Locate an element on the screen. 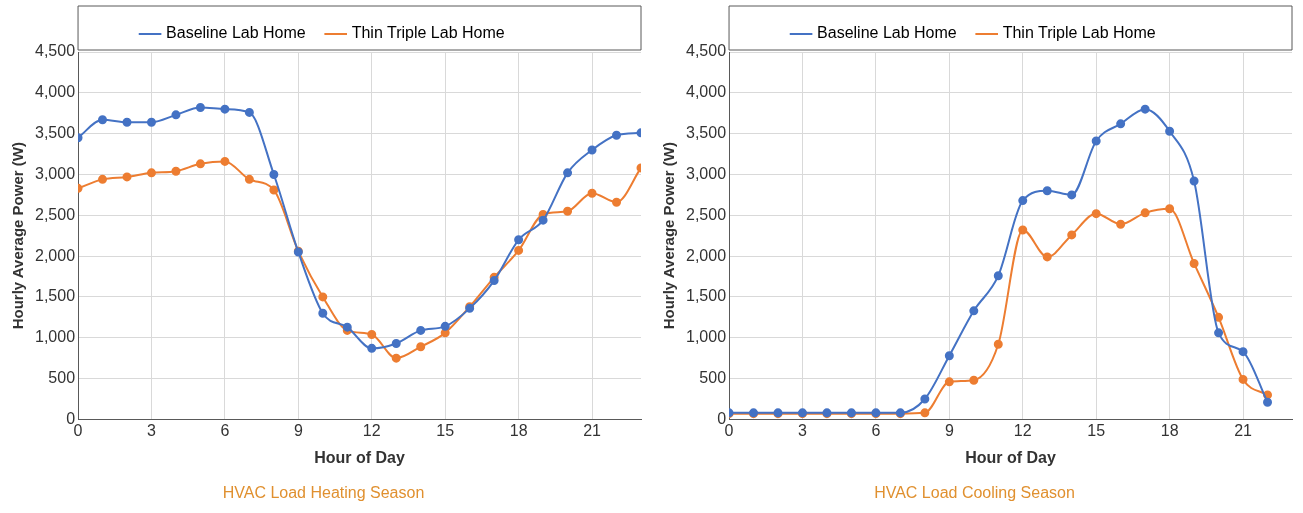 The width and height of the screenshot is (1303, 513). text: HVAC Load Heating Season is located at coordinates (323, 492).